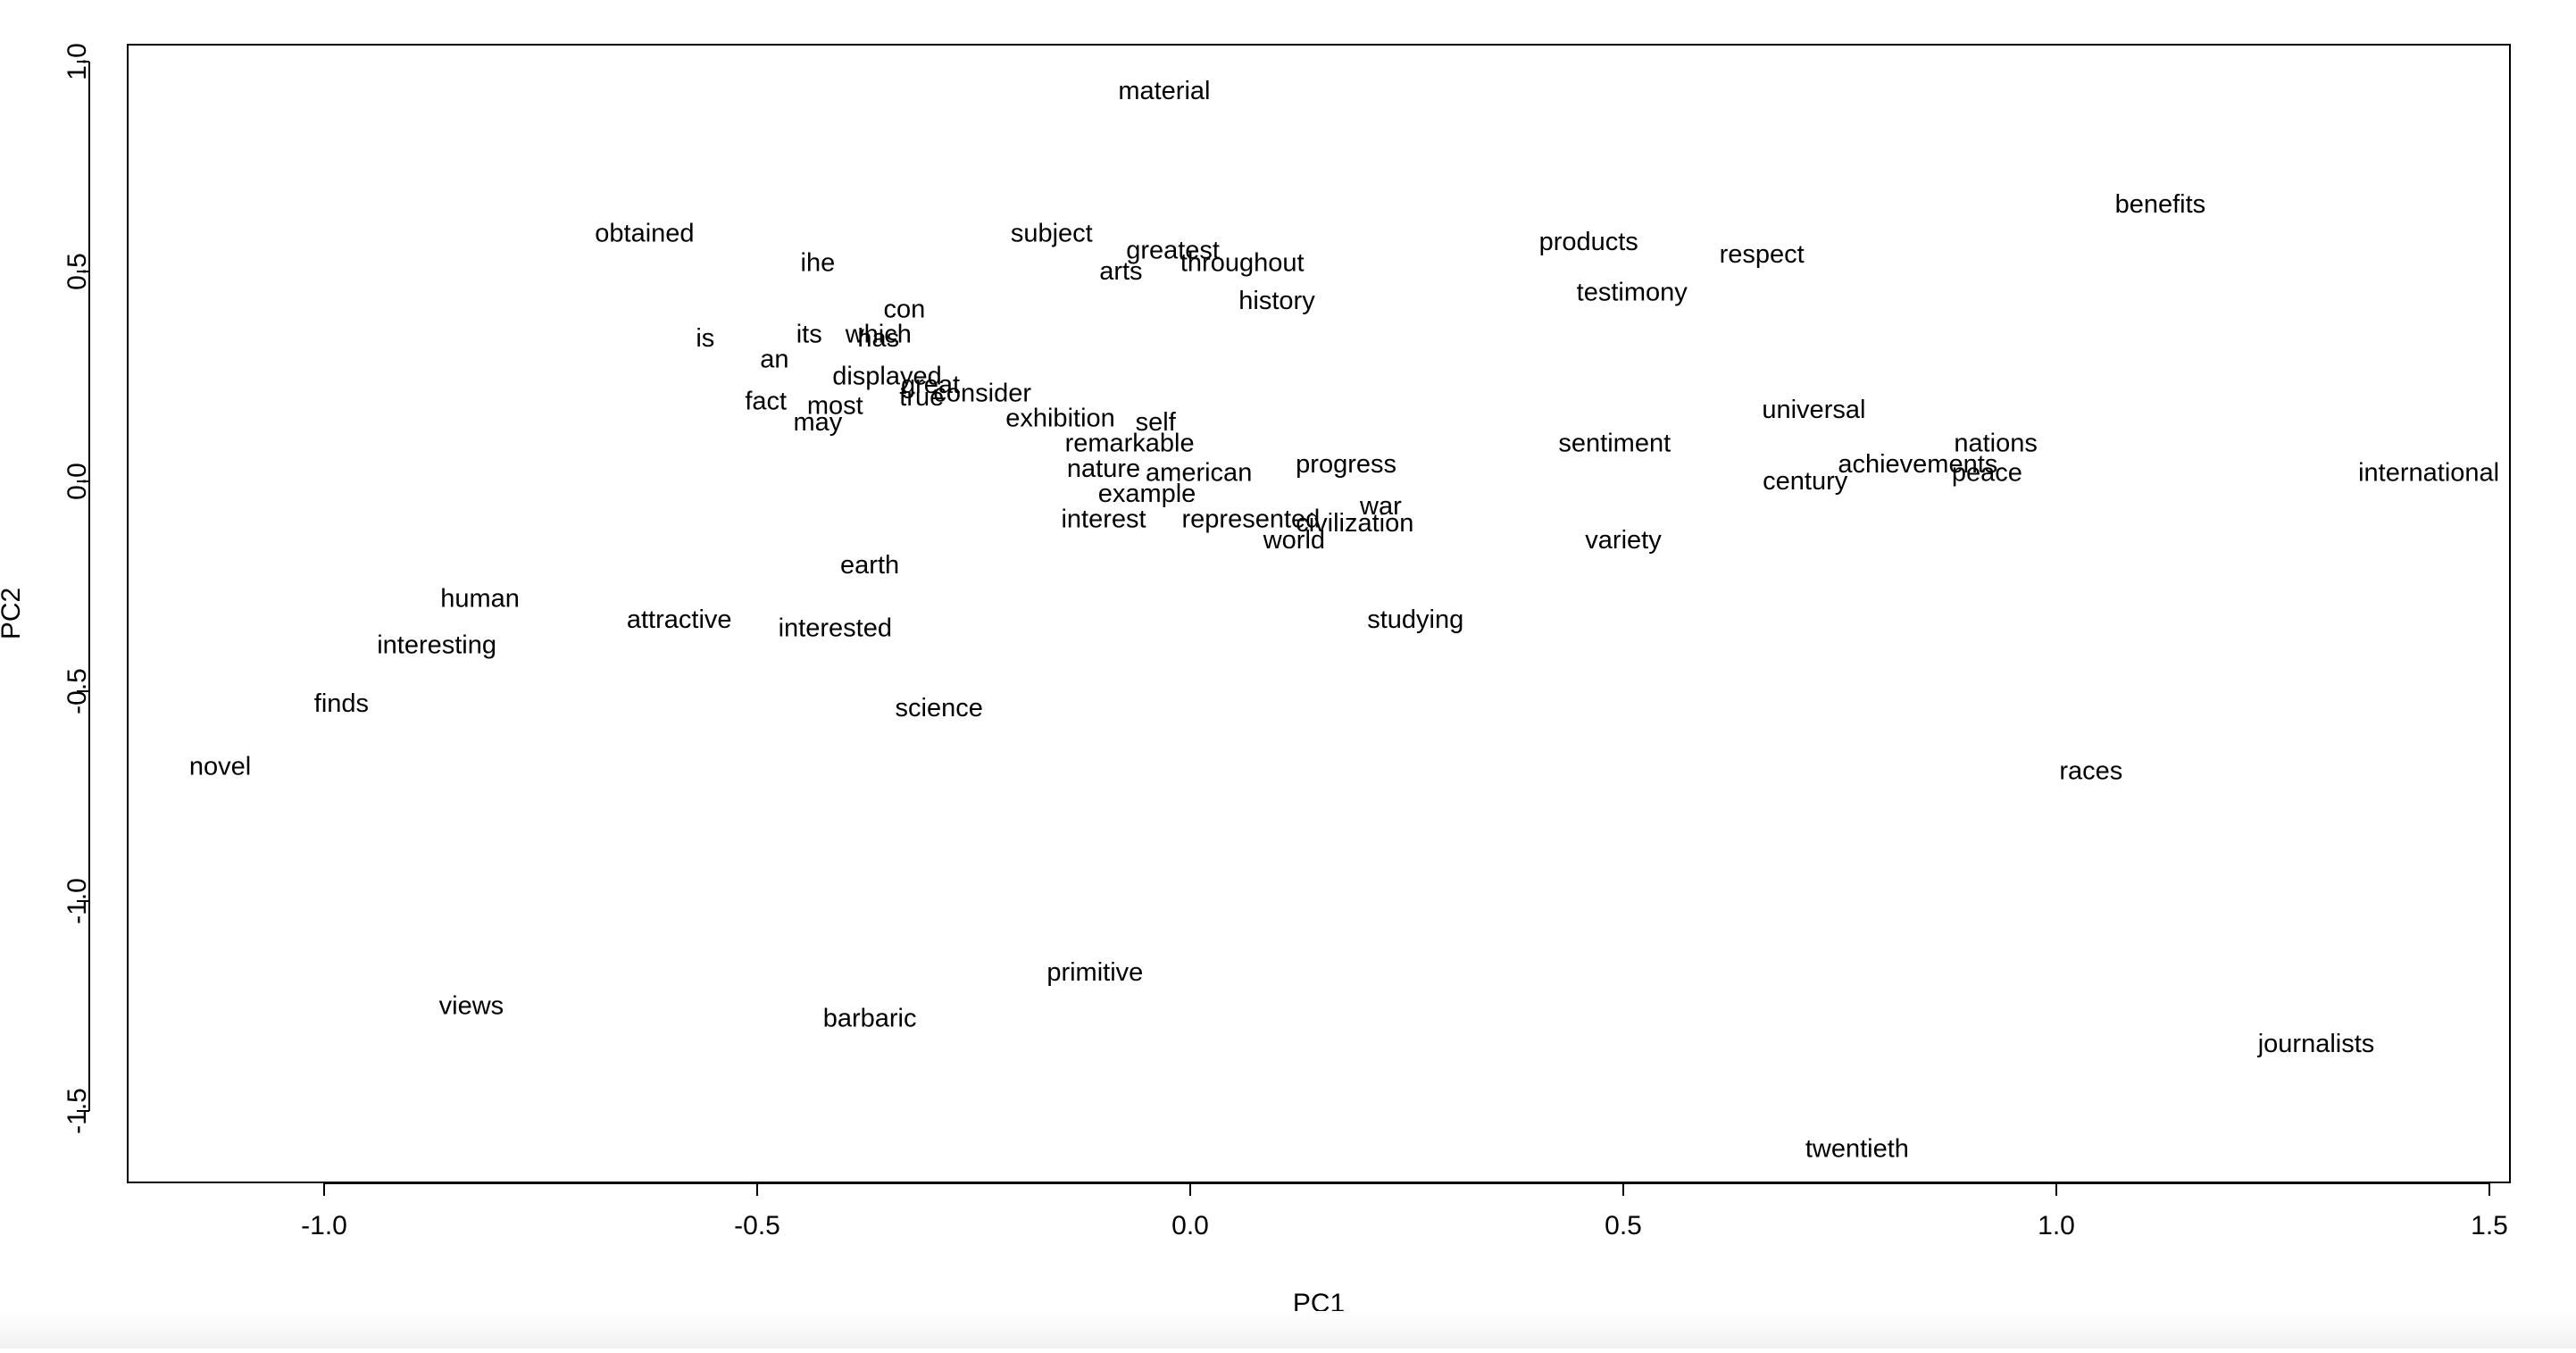  I want to click on word-point-label: views, so click(471, 1006).